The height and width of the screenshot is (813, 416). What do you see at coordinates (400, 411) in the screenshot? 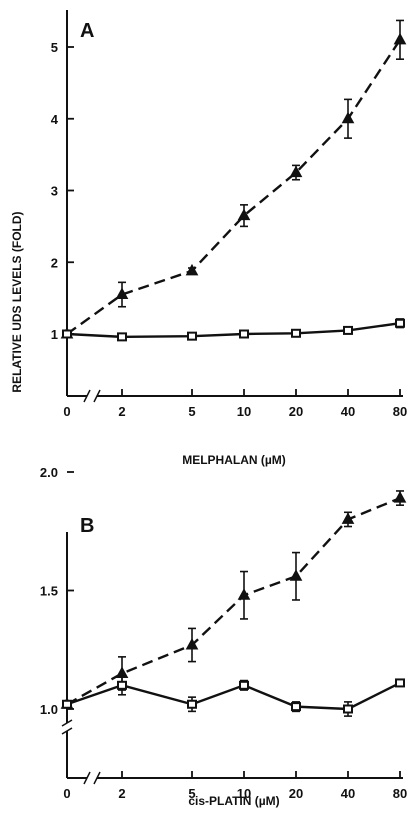
I see `panel-a-x-tick-label: 80` at bounding box center [400, 411].